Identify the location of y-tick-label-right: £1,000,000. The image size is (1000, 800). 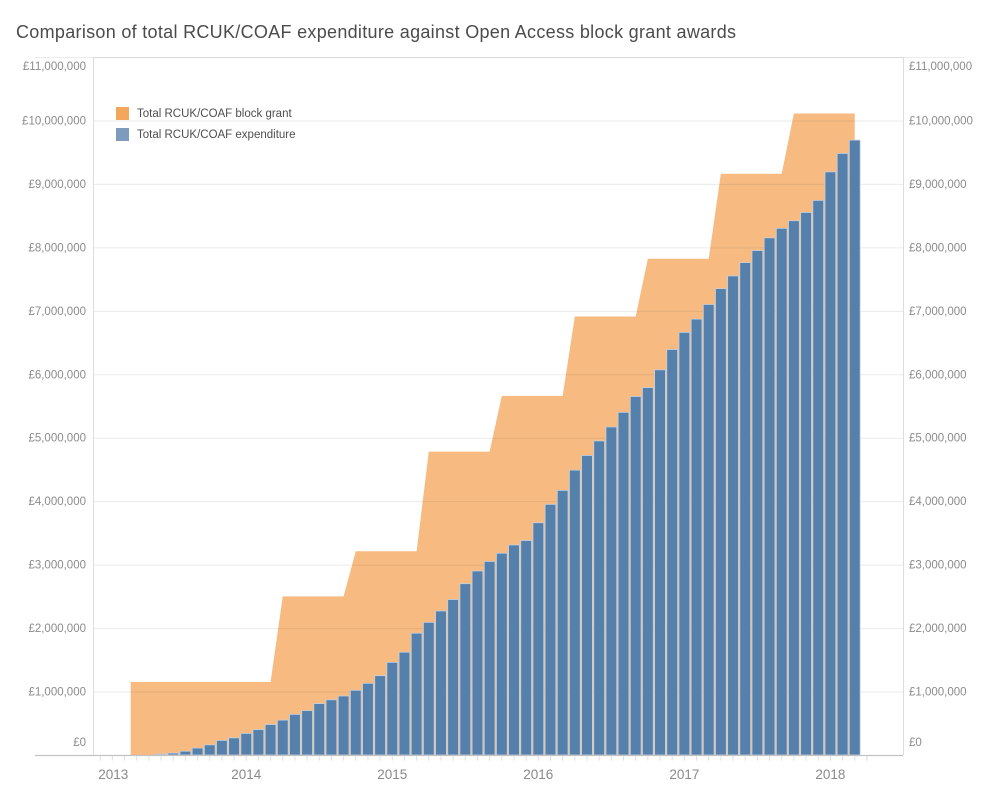
(938, 693).